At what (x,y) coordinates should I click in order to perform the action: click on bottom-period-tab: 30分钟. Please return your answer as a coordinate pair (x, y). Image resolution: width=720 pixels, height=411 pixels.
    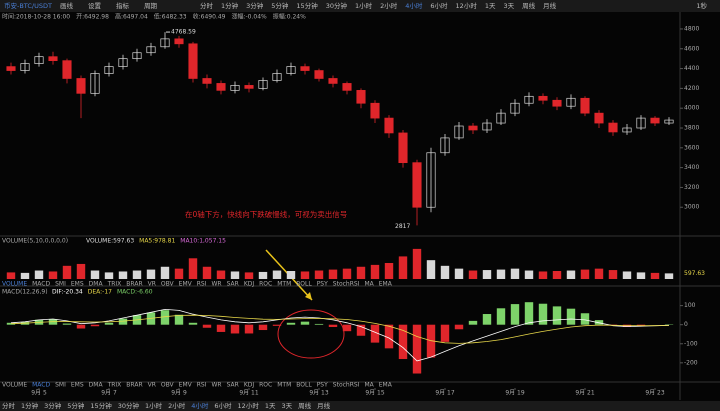
    Looking at the image, I should click on (129, 405).